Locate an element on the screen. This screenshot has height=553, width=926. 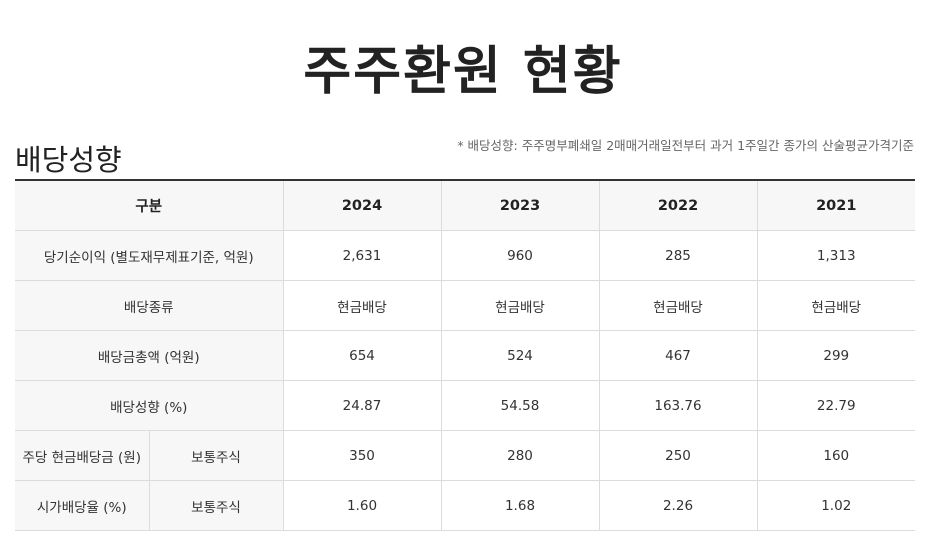
row-label-payout-ratio: 배당성향 (%) is located at coordinates (149, 405).